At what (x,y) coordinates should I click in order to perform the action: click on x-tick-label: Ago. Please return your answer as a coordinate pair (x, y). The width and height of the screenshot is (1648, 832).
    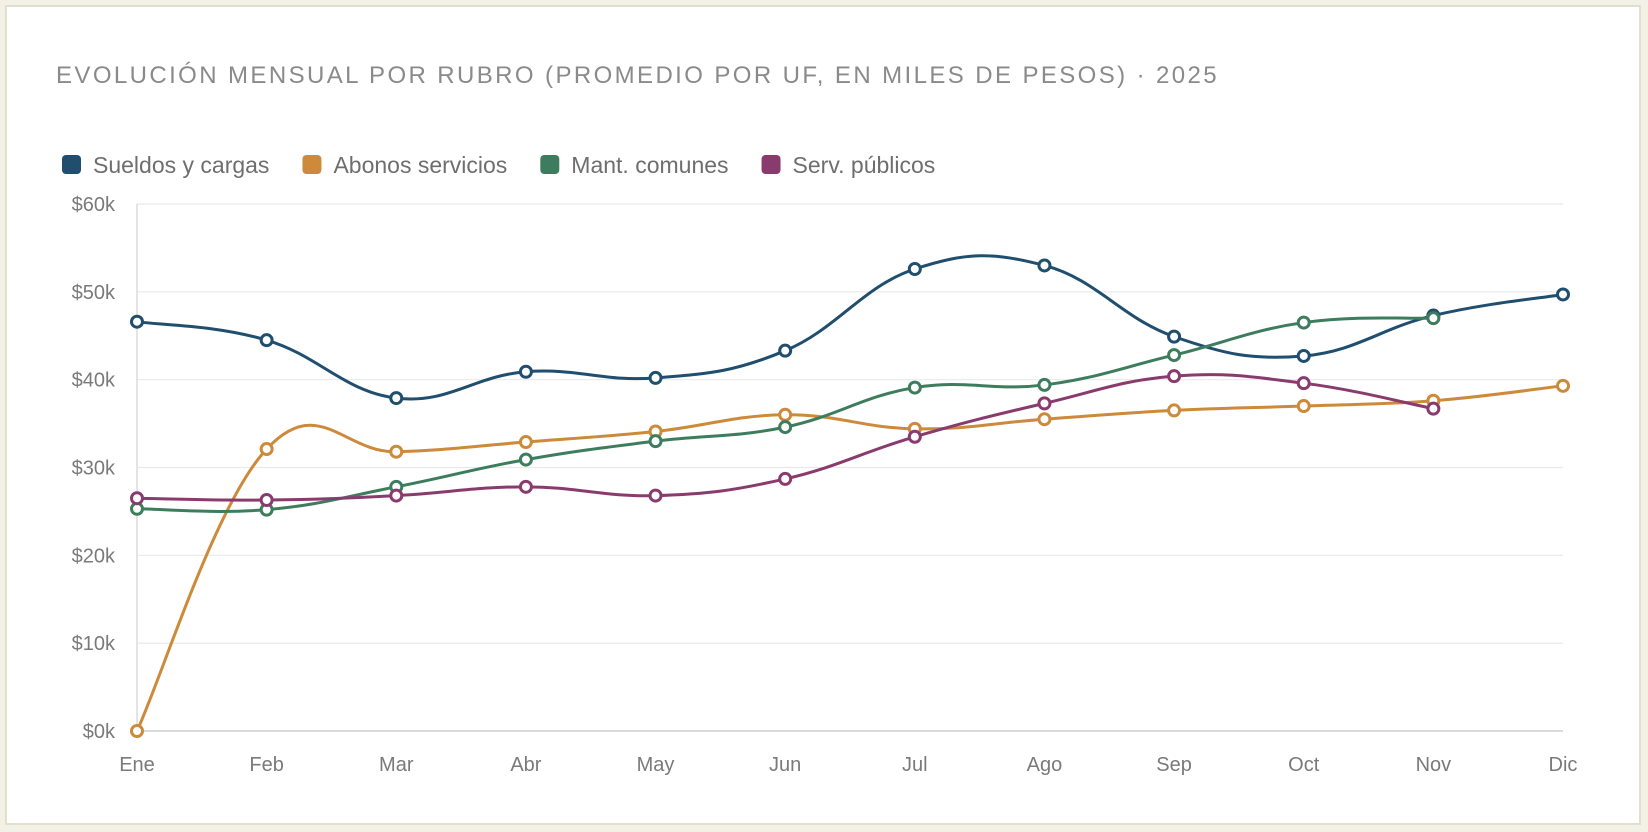
    Looking at the image, I should click on (1045, 765).